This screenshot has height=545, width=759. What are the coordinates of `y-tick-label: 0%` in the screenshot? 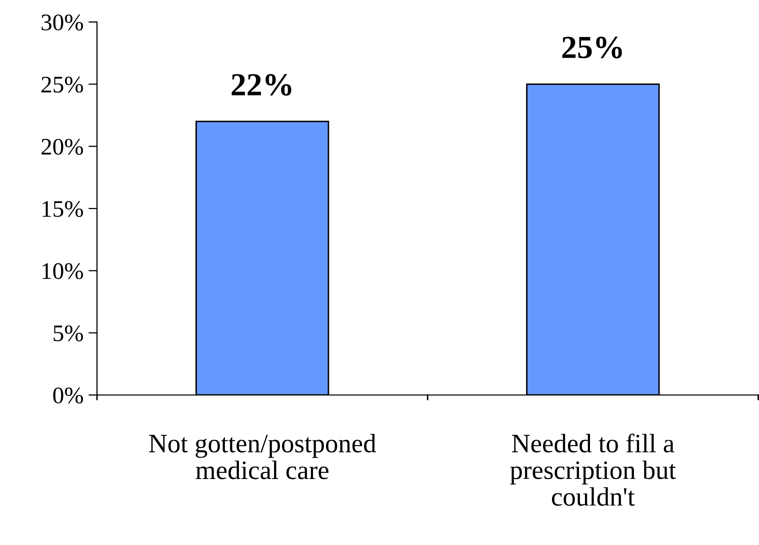 It's located at (68, 395).